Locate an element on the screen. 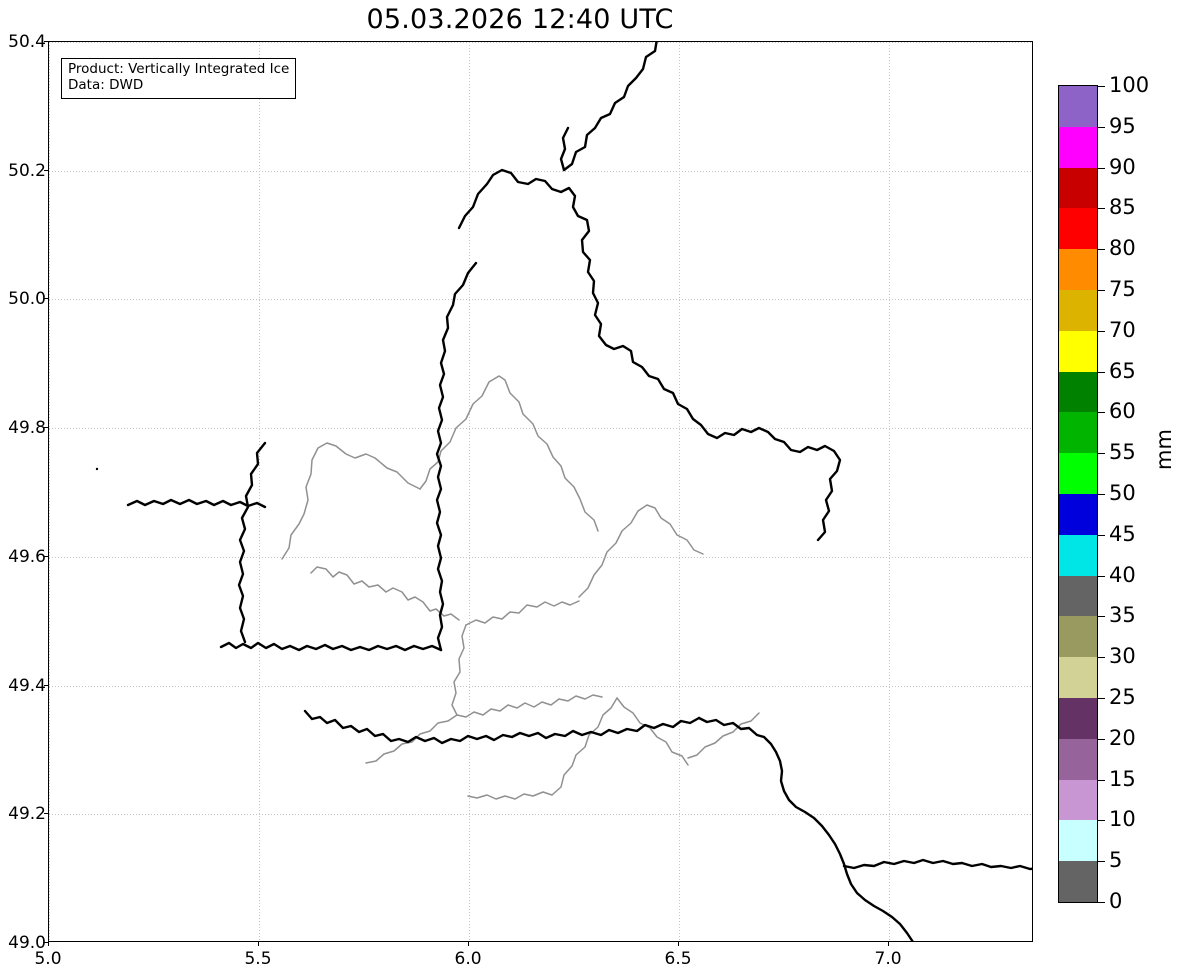 The width and height of the screenshot is (1193, 976). colorbar-tick-label: 5 is located at coordinates (1116, 860).